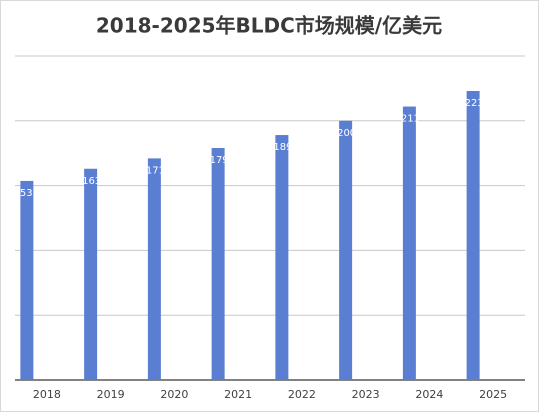 This screenshot has width=539, height=412. What do you see at coordinates (410, 119) in the screenshot?
I see `value-label: 211` at bounding box center [410, 119].